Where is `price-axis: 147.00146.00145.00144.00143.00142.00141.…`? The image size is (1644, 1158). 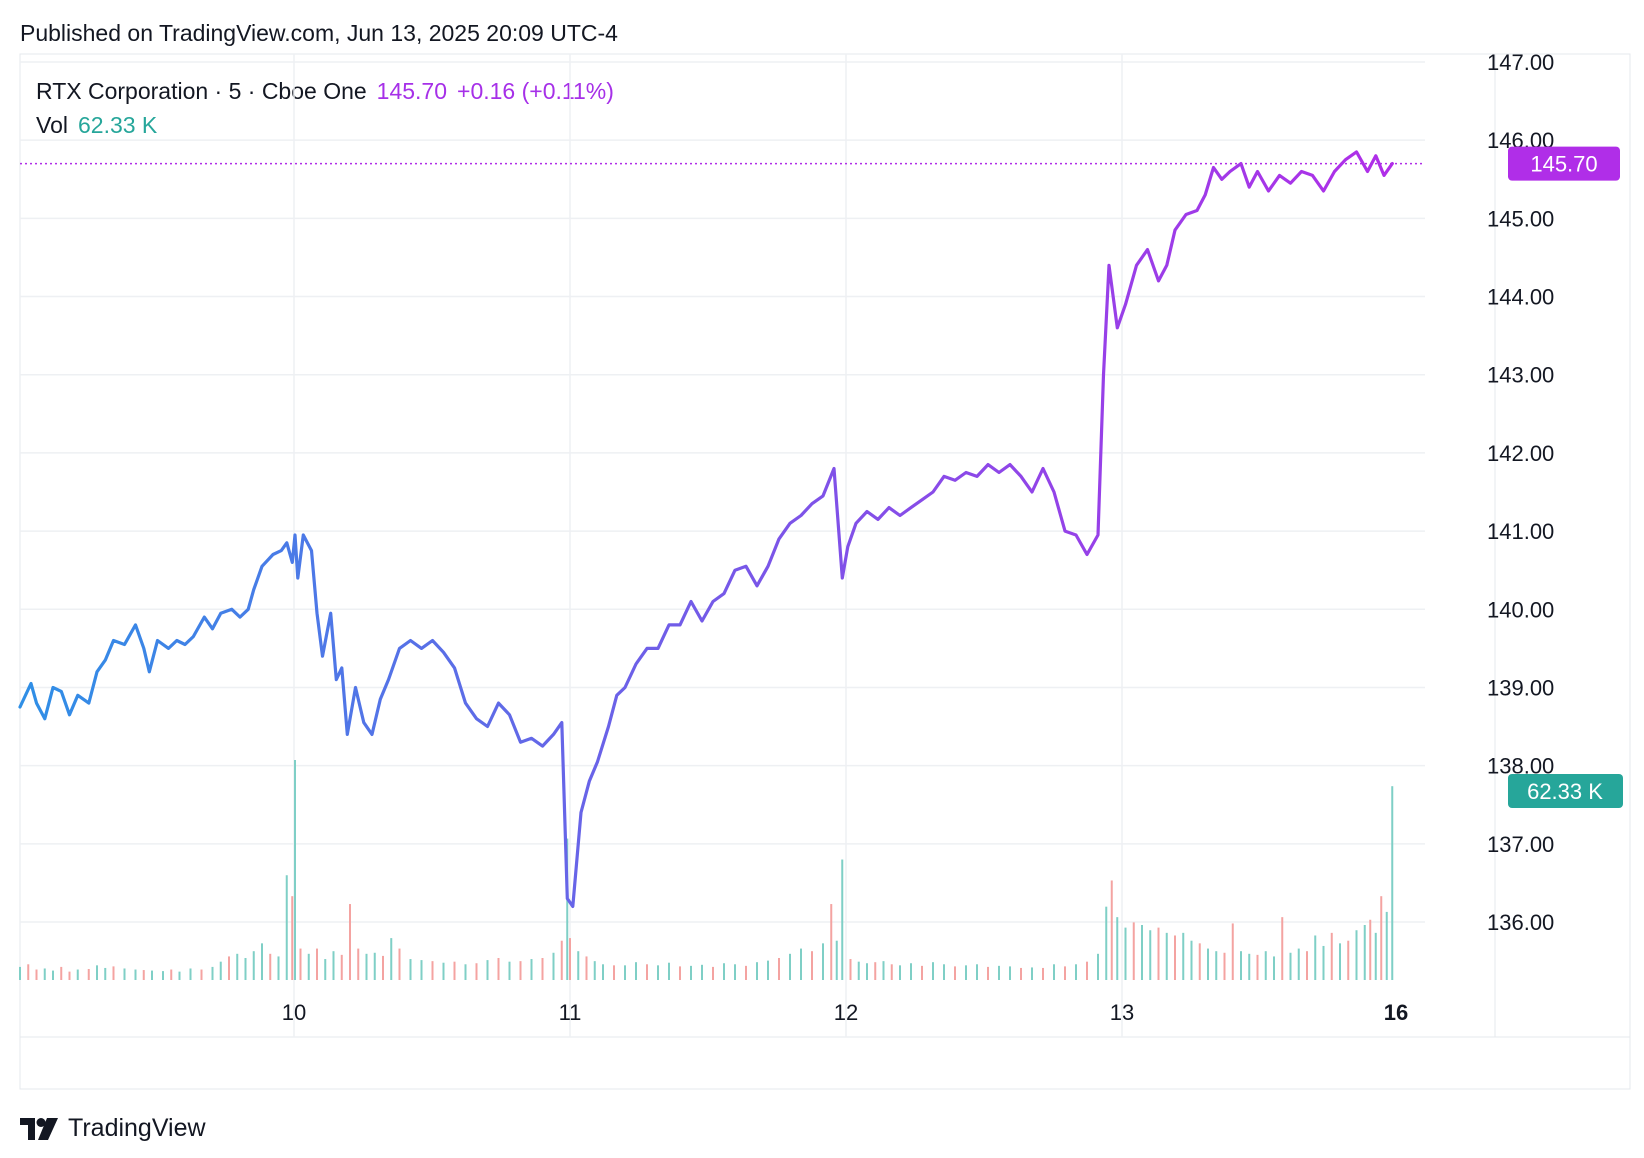
price-axis: 147.00146.00145.00144.00143.00142.00141.… is located at coordinates (1520, 492).